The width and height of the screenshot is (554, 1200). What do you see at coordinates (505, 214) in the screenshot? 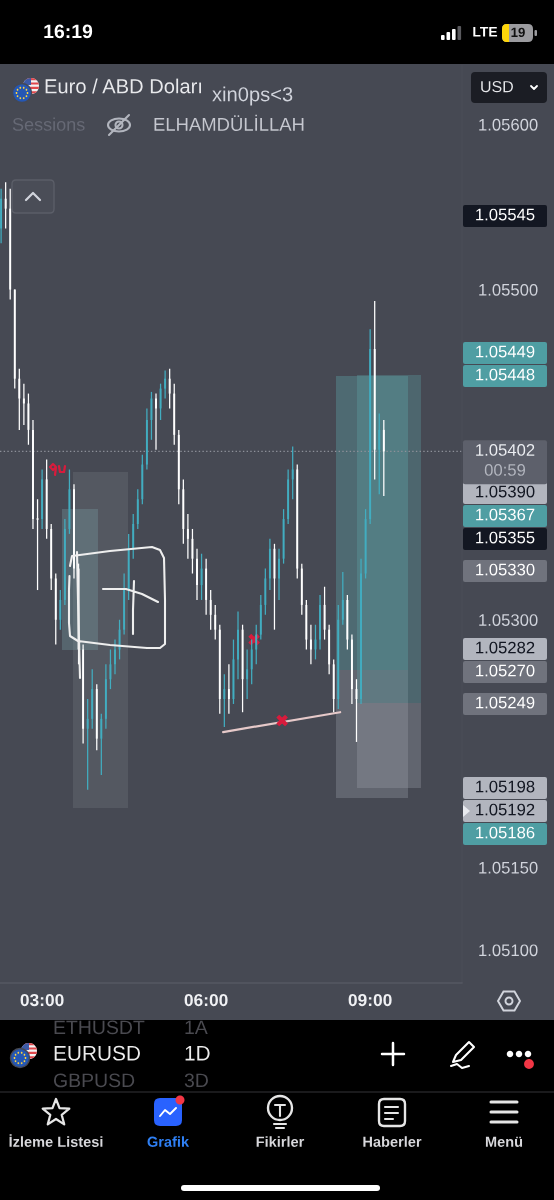
I see `text: 1.05545` at bounding box center [505, 214].